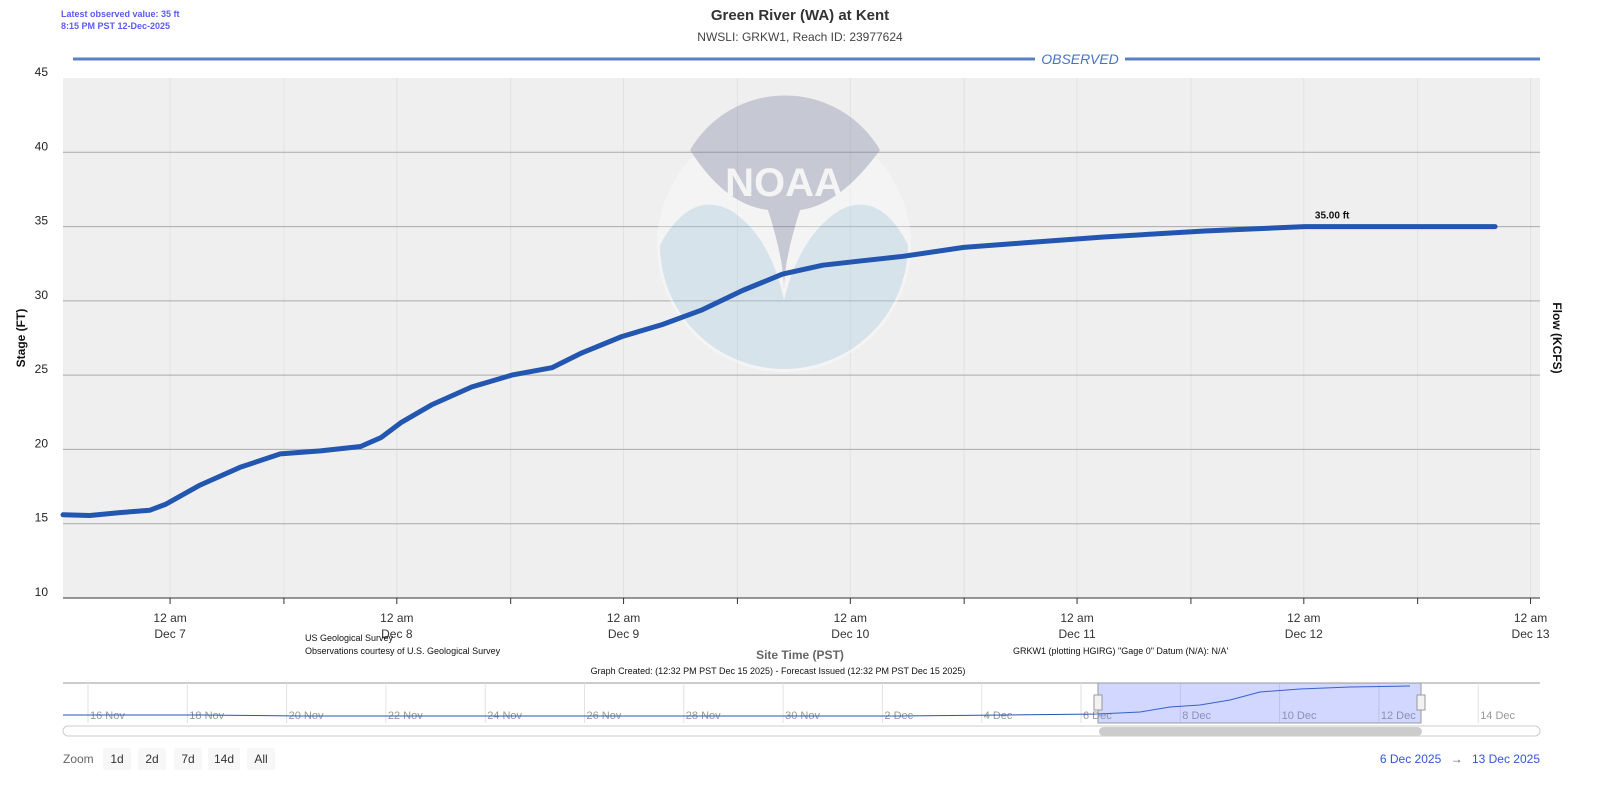 Image resolution: width=1600 pixels, height=800 pixels. Describe the element at coordinates (1505, 759) in the screenshot. I see `range-to: 13 Dec 2025` at that location.